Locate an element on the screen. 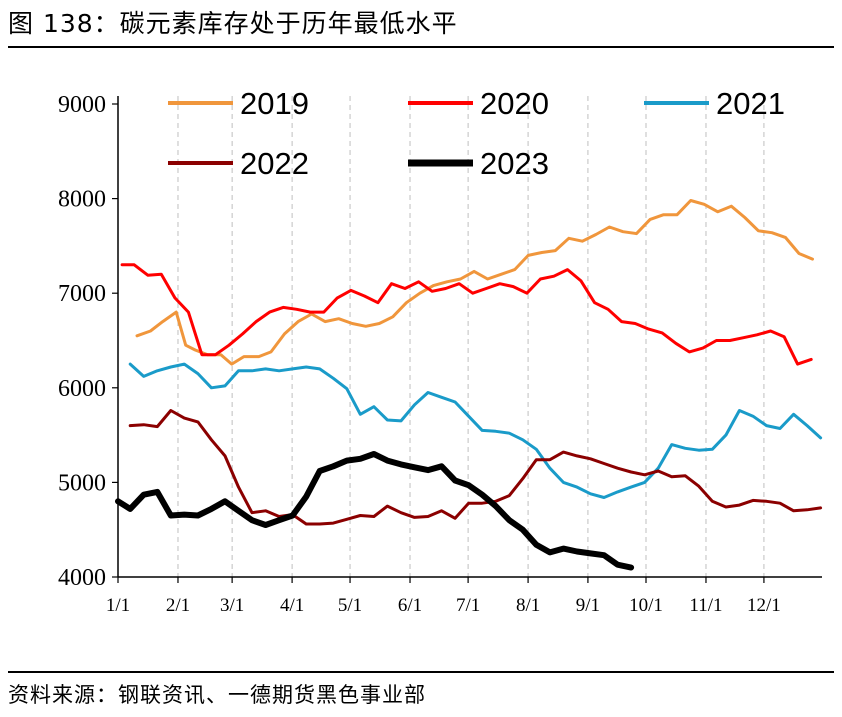 The height and width of the screenshot is (717, 842). x-tick-labels: 1/1 2/1 3/1 4/1 5/1 6/1 7/1 8/1 9/1 10/1 11/1 12/1 is located at coordinates (443, 605).